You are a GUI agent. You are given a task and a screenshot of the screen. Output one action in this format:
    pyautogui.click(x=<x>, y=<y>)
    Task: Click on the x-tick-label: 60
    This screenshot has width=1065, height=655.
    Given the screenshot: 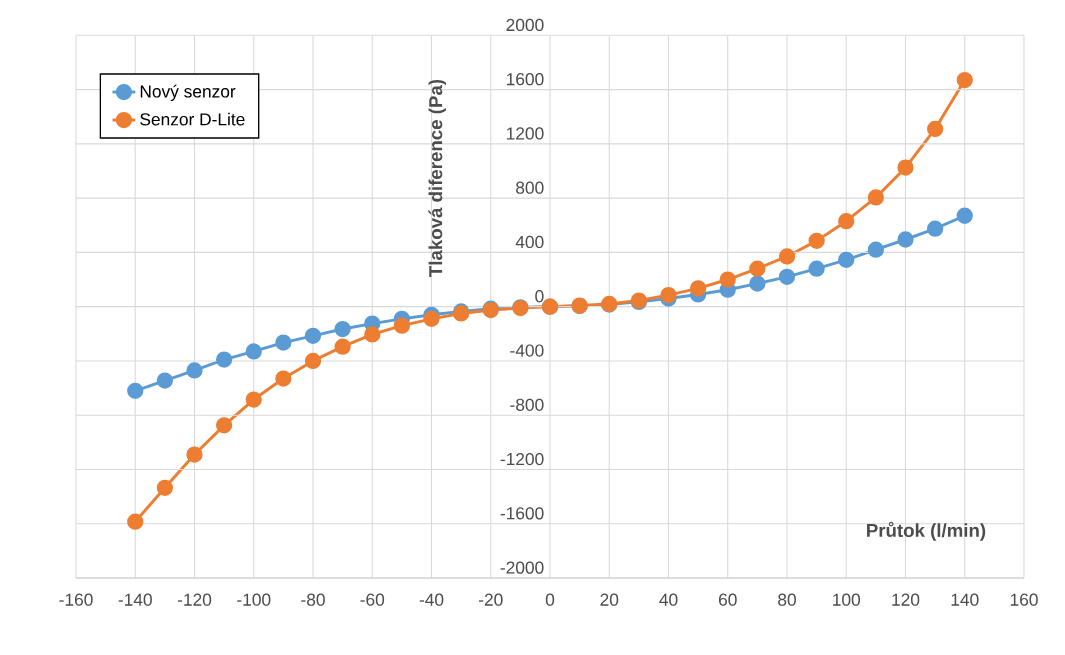 What is the action you would take?
    pyautogui.click(x=727, y=599)
    